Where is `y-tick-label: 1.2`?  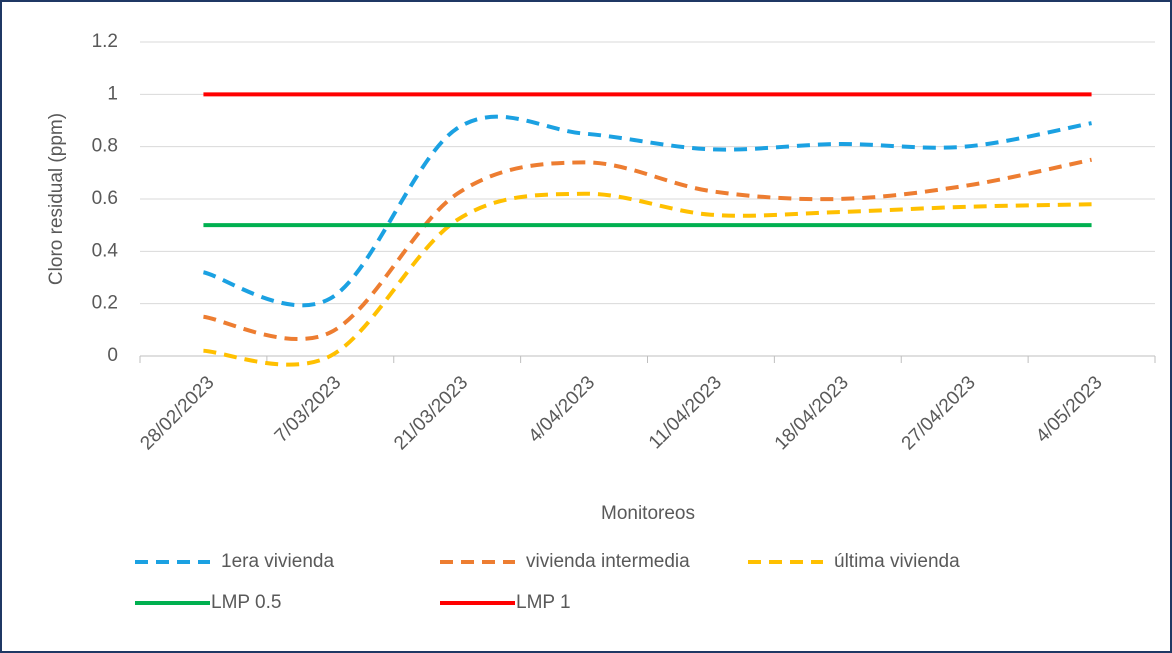 y-tick-label: 1.2 is located at coordinates (105, 41).